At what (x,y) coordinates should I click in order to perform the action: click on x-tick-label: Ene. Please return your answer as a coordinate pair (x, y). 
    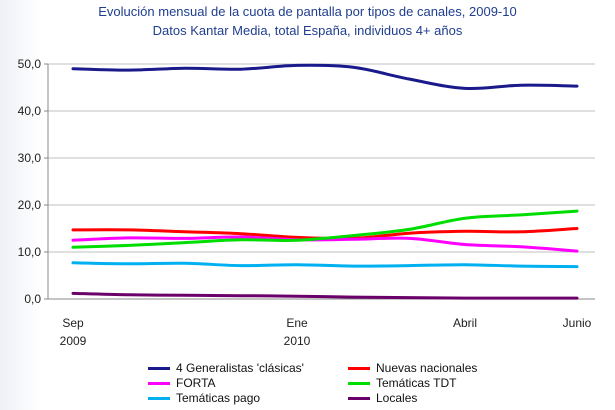
    Looking at the image, I should click on (297, 323).